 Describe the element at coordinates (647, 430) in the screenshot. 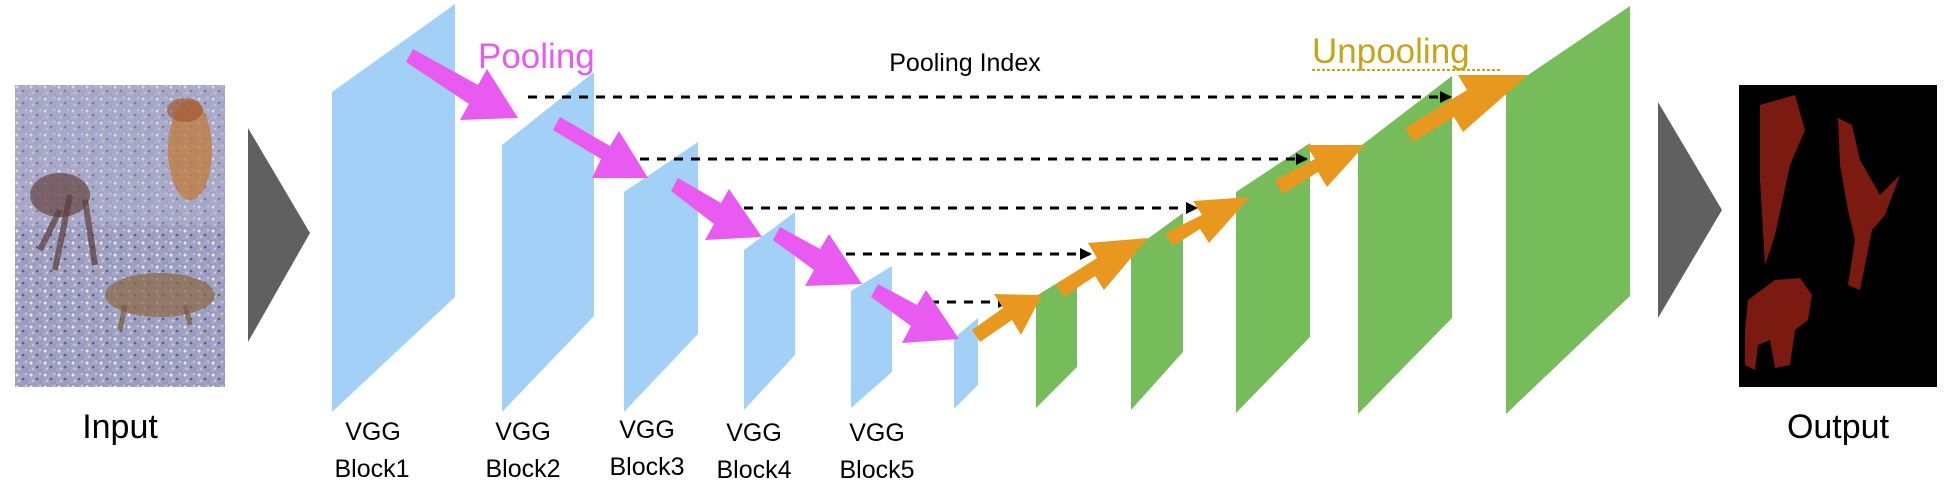

I see `vgg-label-3-line1: VGG` at that location.